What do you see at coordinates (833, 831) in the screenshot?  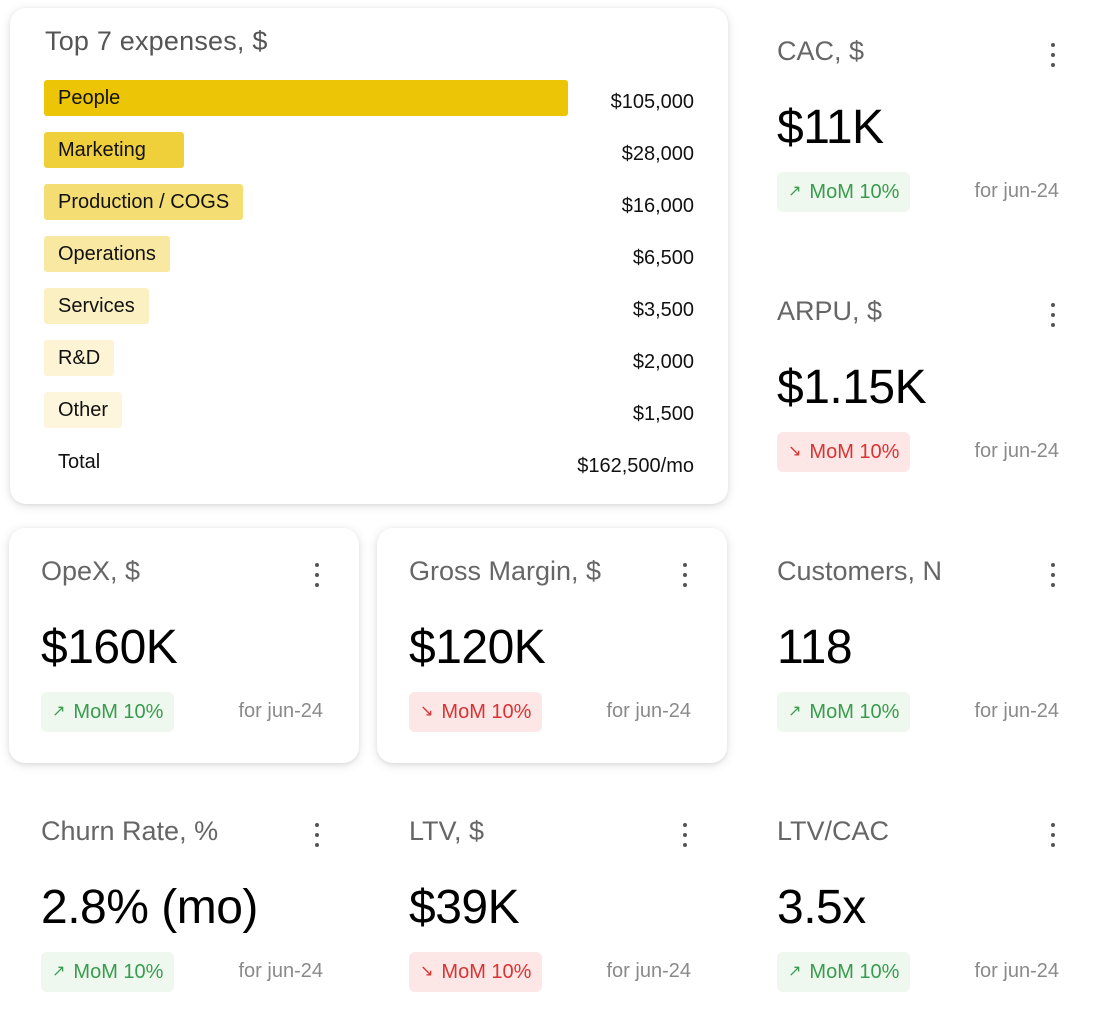 I see `metric-title: LTV/CAC` at bounding box center [833, 831].